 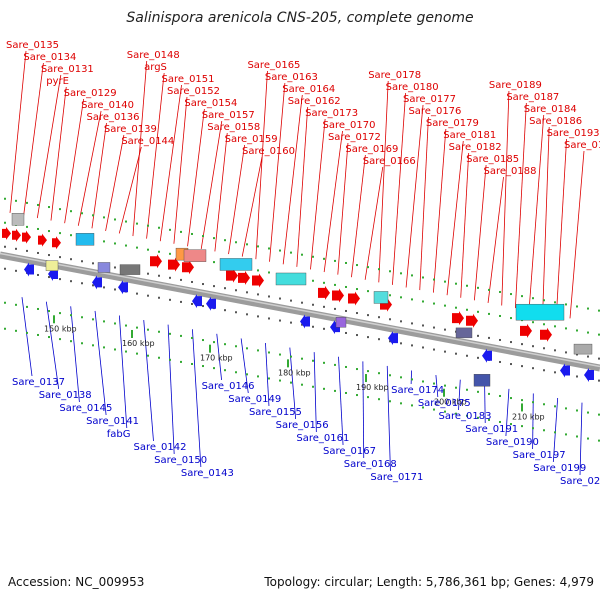 I want to click on gene-label-bottom: Sare_0142, so click(x=159, y=447).